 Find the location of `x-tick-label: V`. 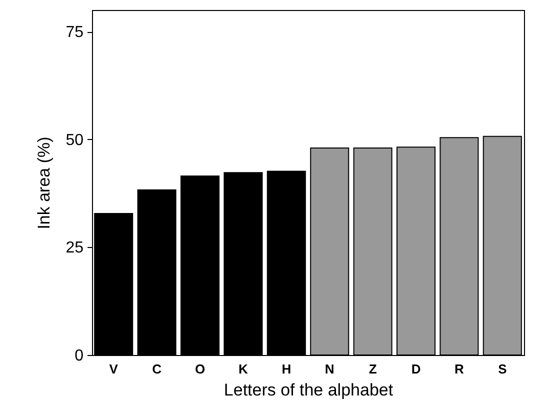

x-tick-label: V is located at coordinates (113, 369).